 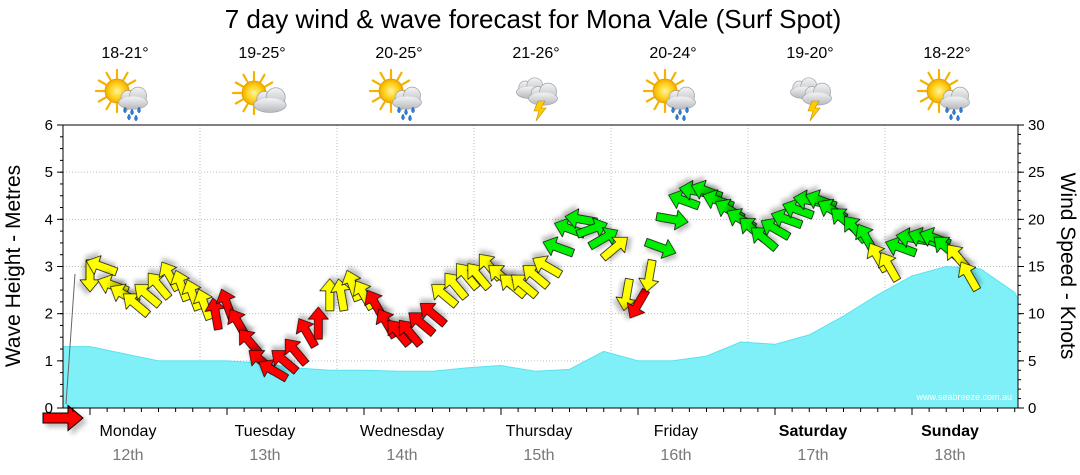 What do you see at coordinates (1067, 266) in the screenshot?
I see `right-axis-label: Wind Speed - Knots` at bounding box center [1067, 266].